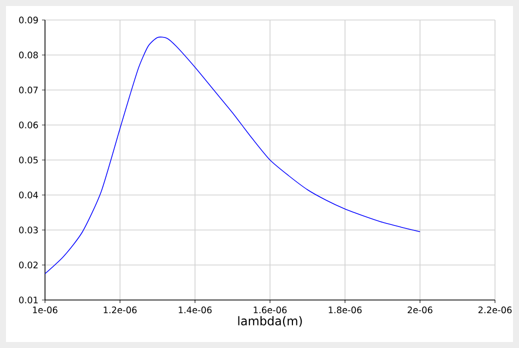 This screenshot has width=519, height=348. Describe the element at coordinates (28, 20) in the screenshot. I see `y-tick-label: 0.09` at that location.